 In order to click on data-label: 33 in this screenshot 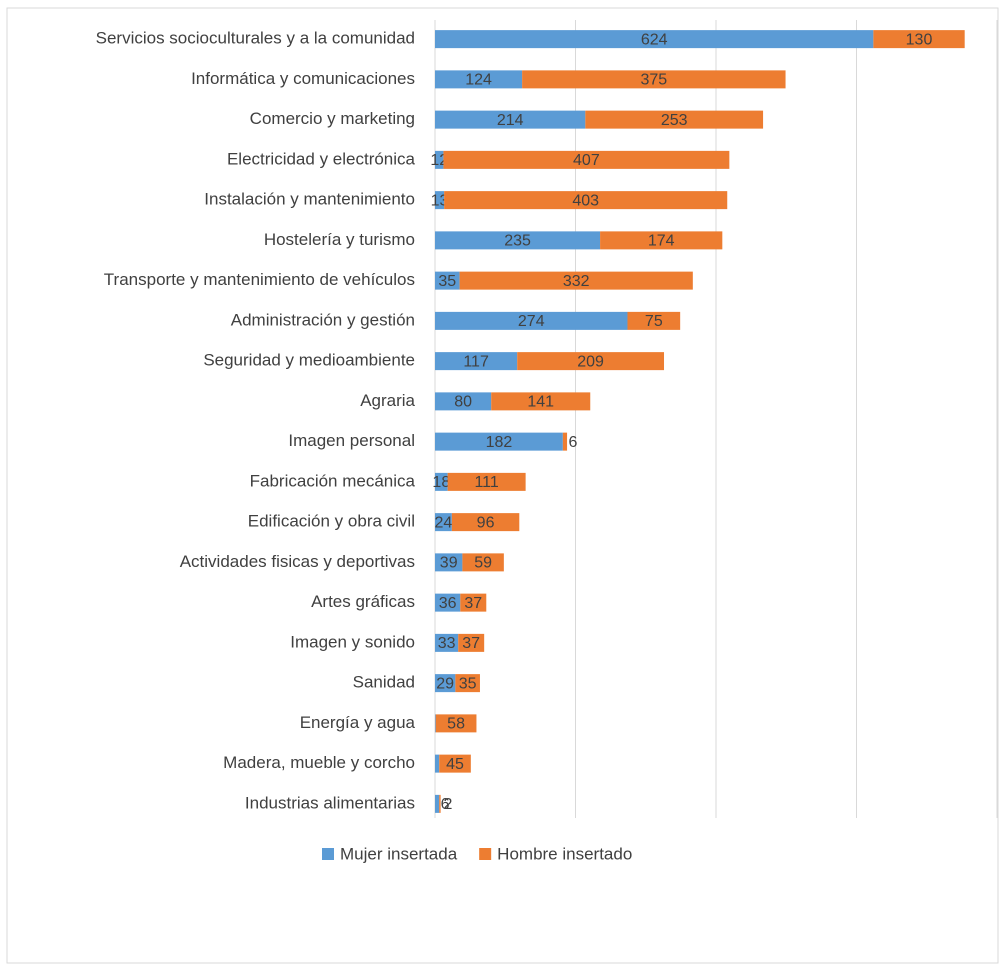, I will do `click(447, 643)`.